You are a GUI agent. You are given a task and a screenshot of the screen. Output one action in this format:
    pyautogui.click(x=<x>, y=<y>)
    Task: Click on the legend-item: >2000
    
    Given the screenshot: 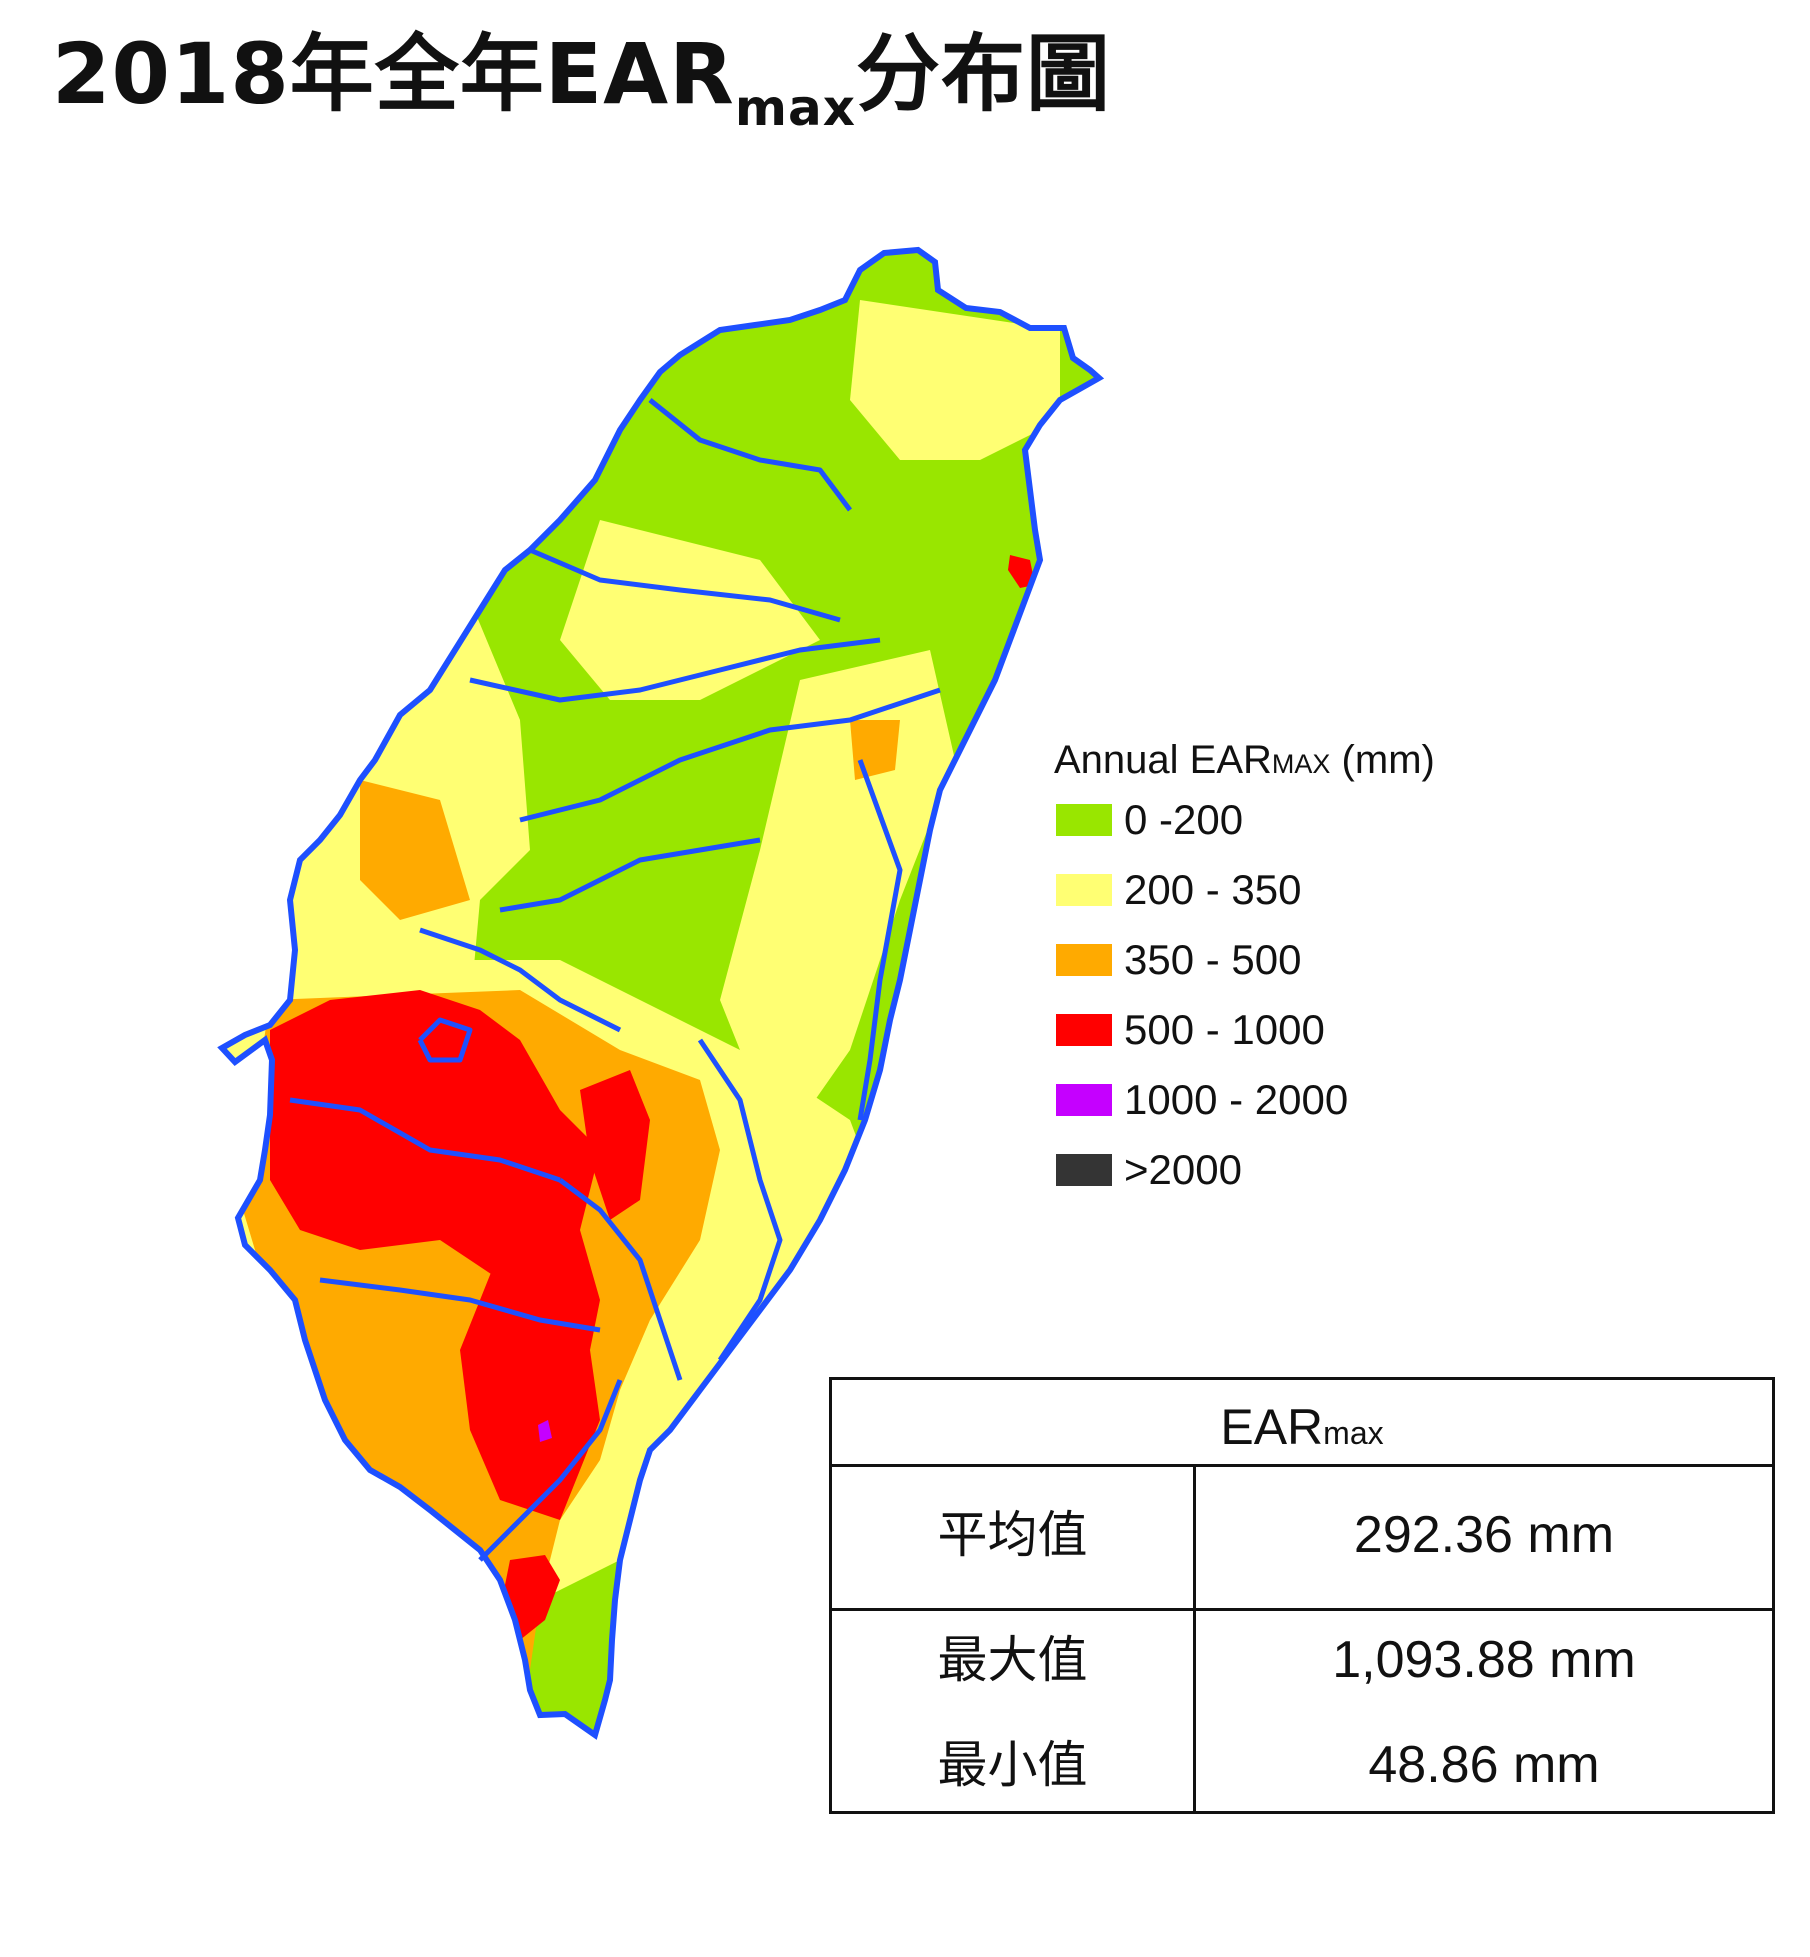 What is the action you would take?
    pyautogui.click(x=1244, y=1179)
    